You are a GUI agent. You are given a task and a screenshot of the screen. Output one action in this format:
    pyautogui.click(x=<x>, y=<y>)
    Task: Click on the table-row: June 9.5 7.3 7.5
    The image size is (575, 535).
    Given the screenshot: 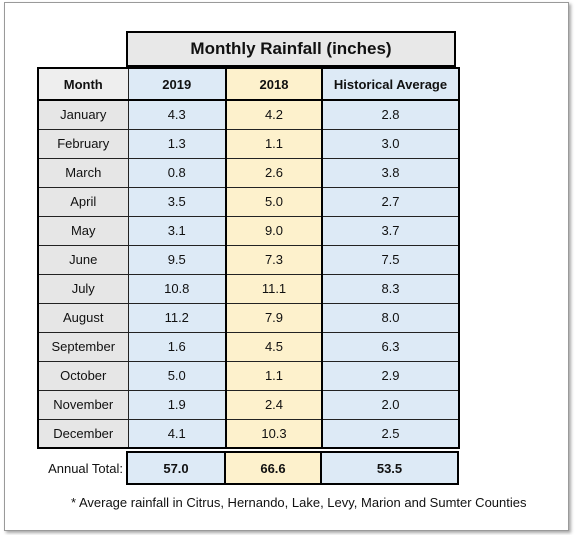 What is the action you would take?
    pyautogui.click(x=248, y=259)
    